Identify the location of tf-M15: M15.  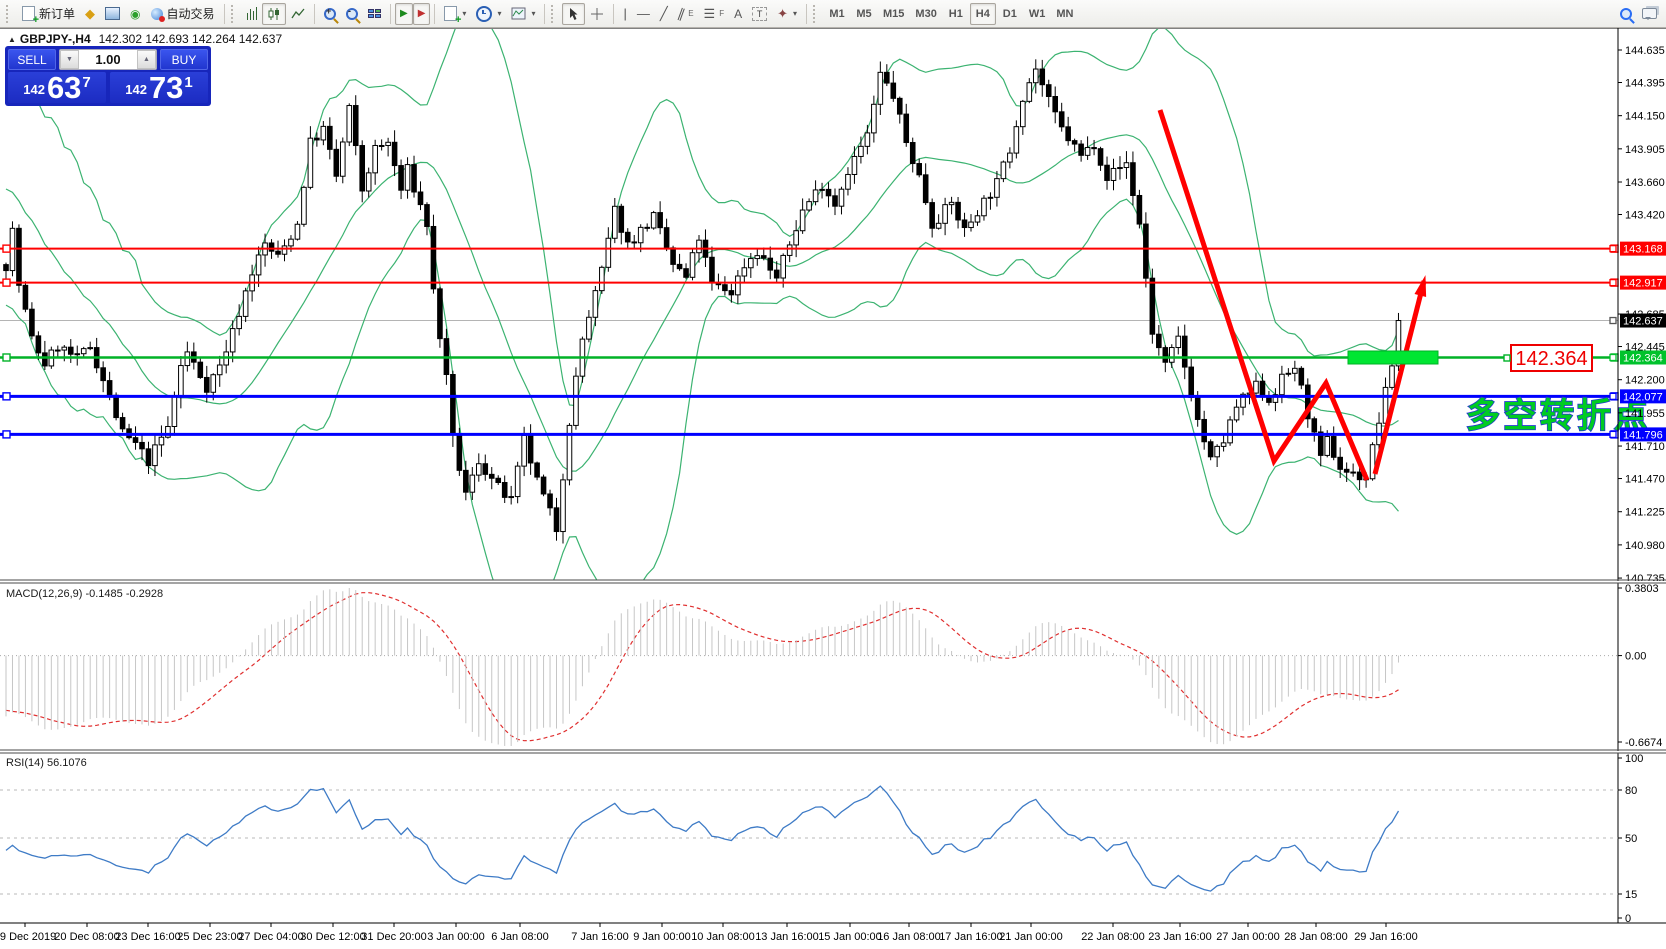
(893, 14).